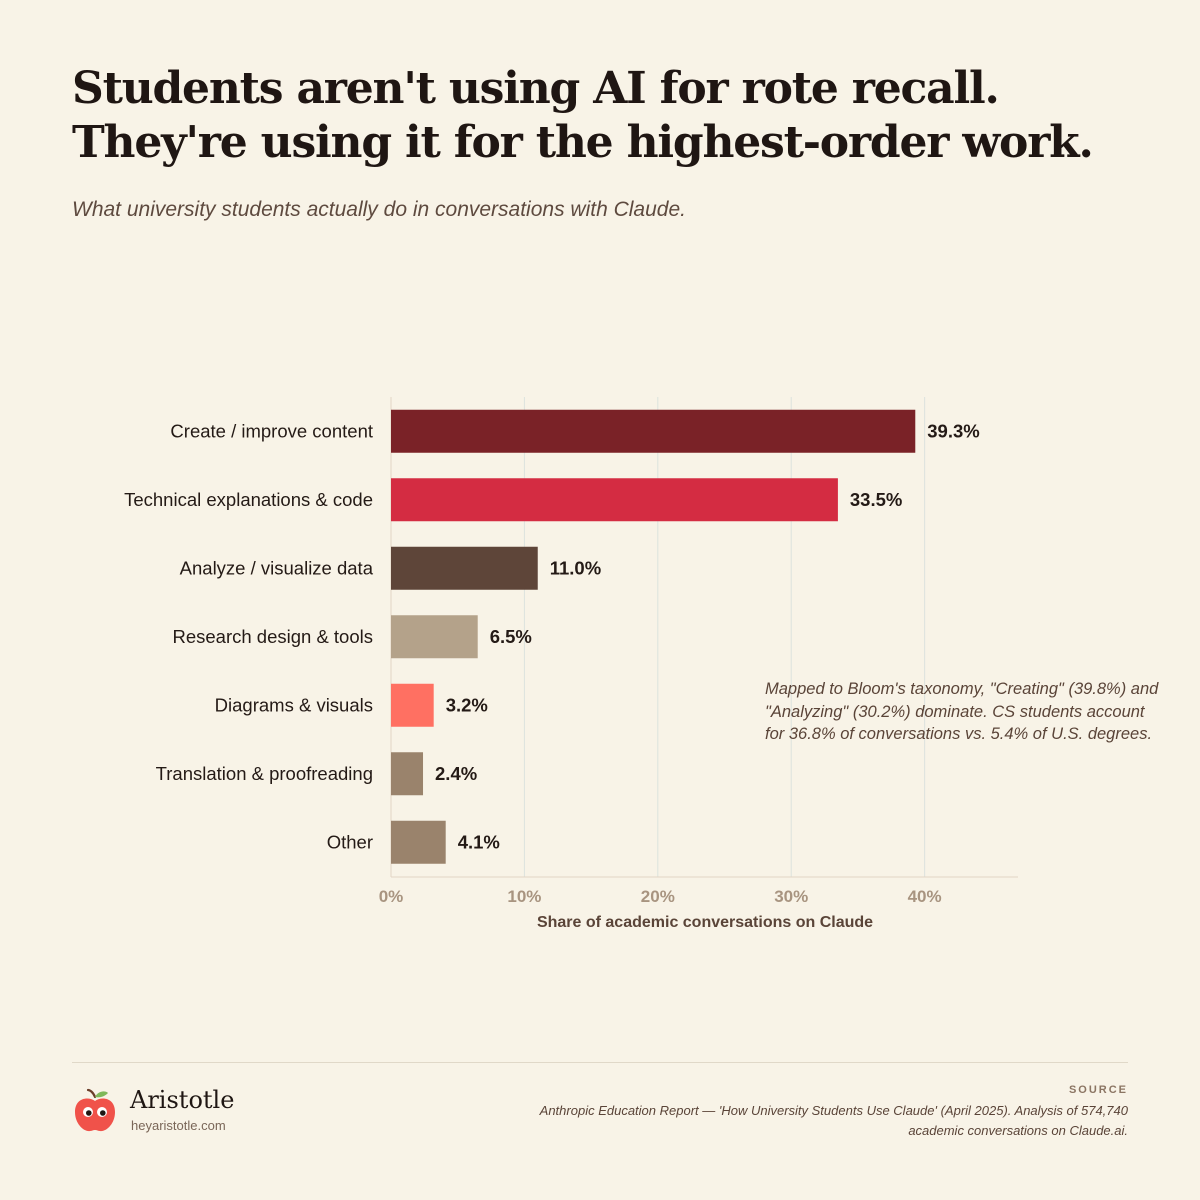 The width and height of the screenshot is (1200, 1200). What do you see at coordinates (953, 430) in the screenshot?
I see `value-label: 39.3%` at bounding box center [953, 430].